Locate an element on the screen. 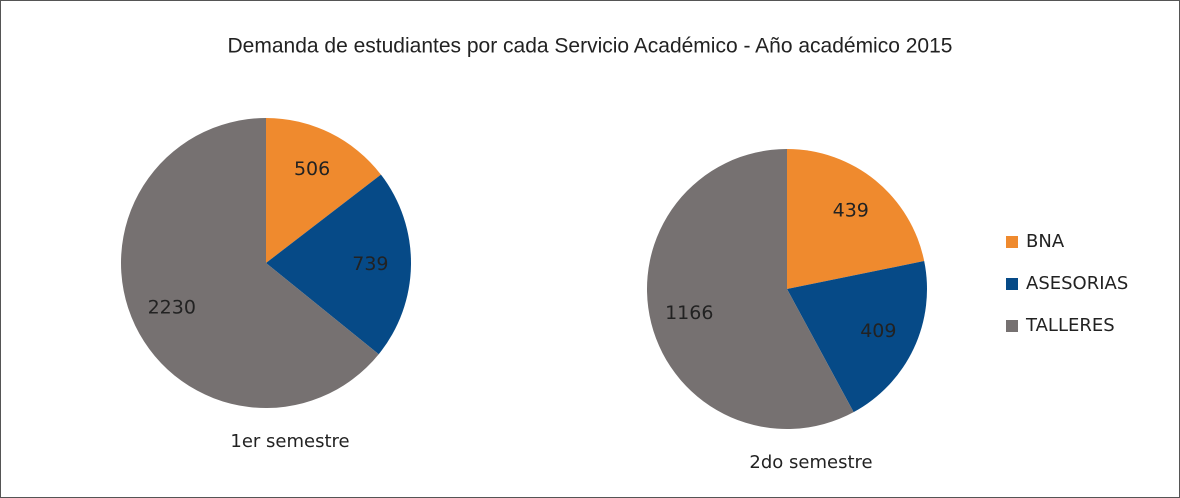  data-label: 2230 is located at coordinates (172, 307).